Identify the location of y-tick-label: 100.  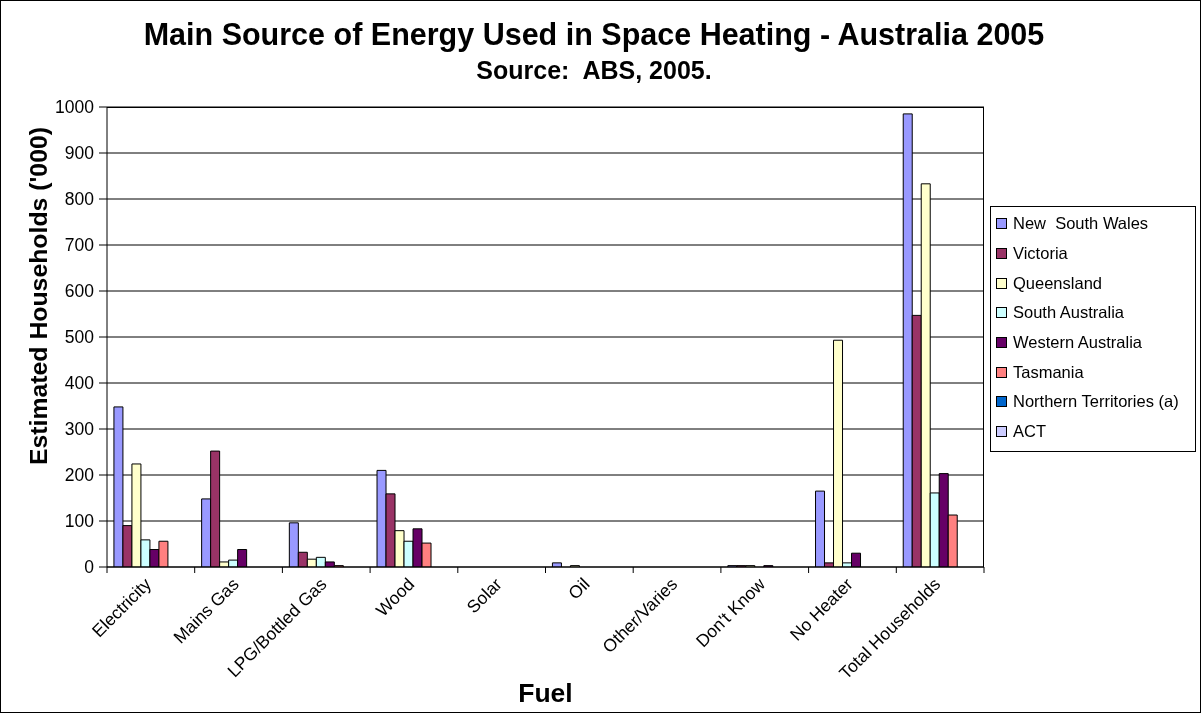
(79, 521).